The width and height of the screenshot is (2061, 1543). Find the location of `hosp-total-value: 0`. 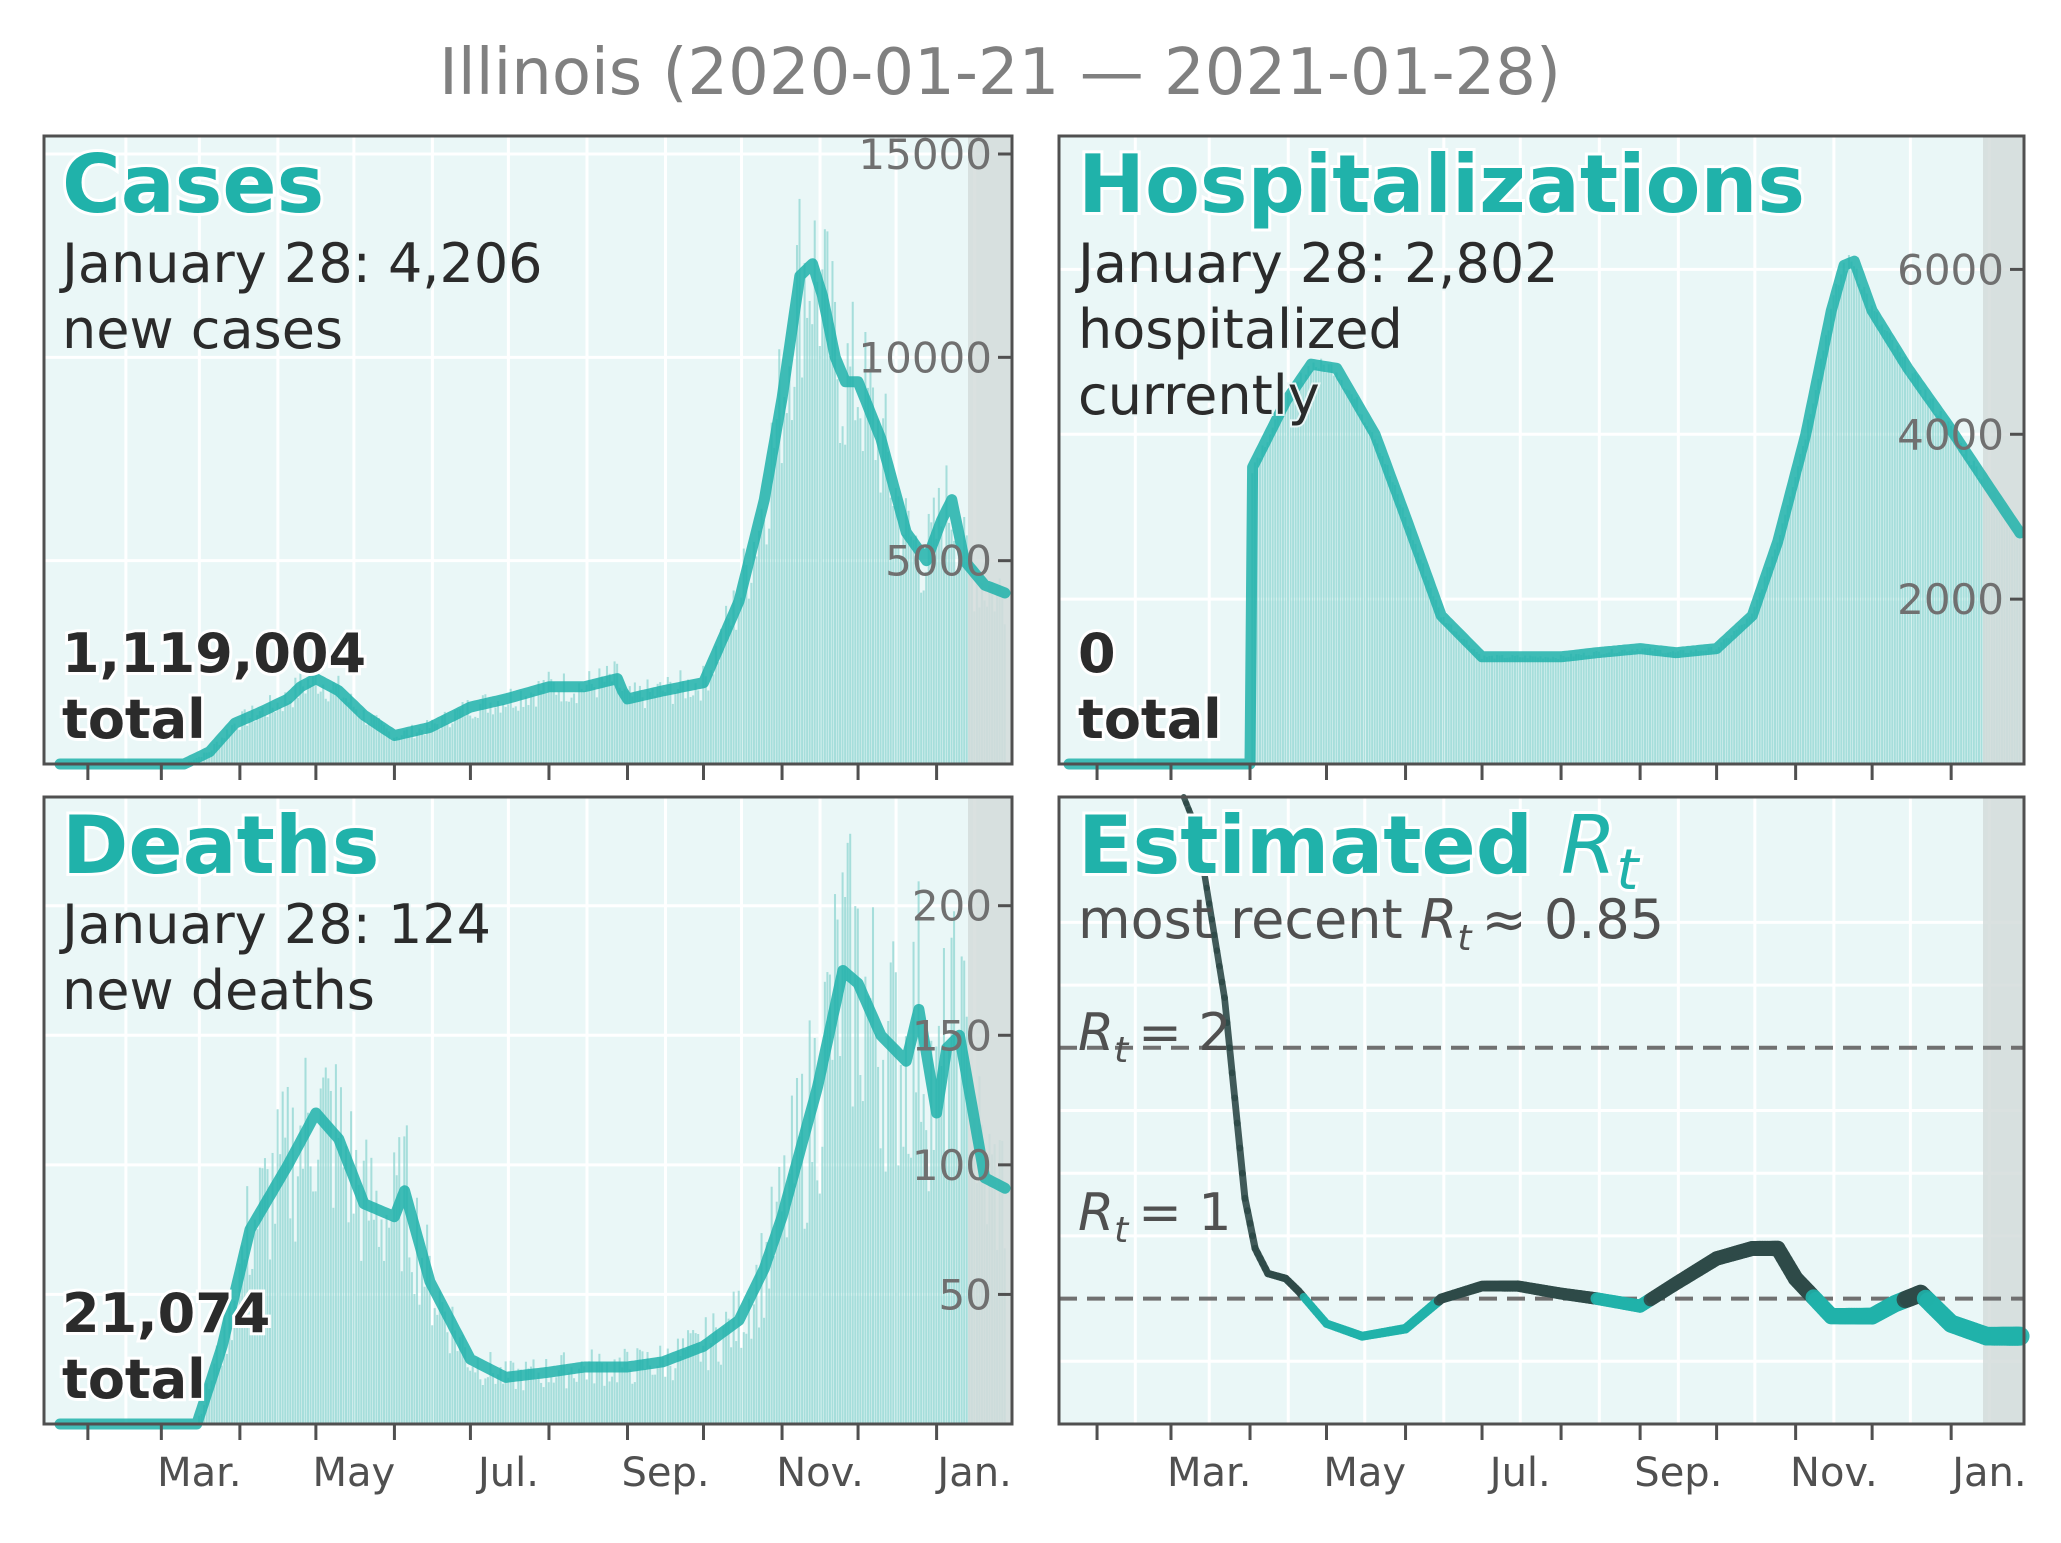

hosp-total-value: 0 is located at coordinates (1097, 653).